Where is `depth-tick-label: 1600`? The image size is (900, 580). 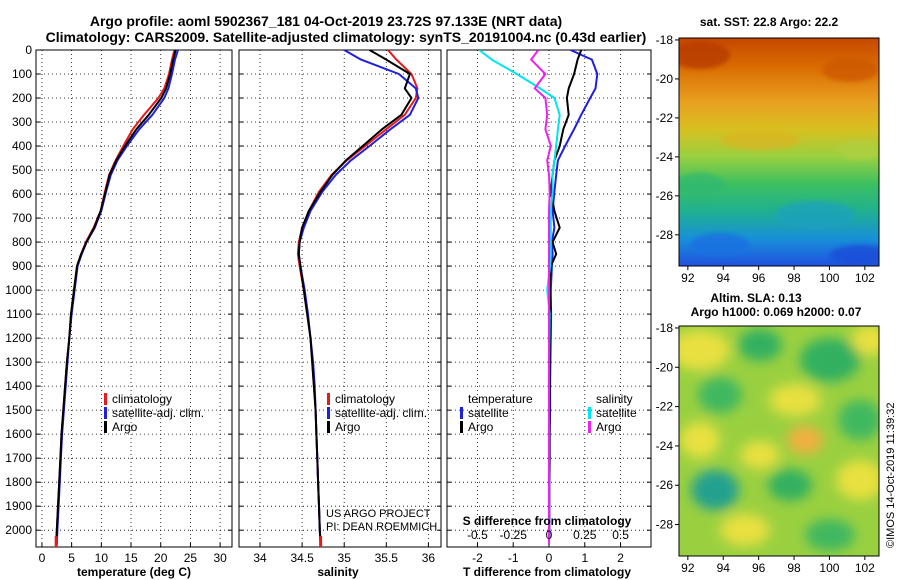
depth-tick-label: 1600 is located at coordinates (18, 434).